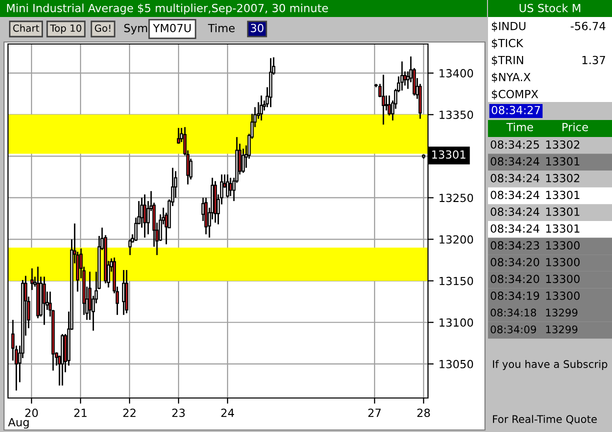 The image size is (612, 432). I want to click on text: Sym, so click(136, 29).